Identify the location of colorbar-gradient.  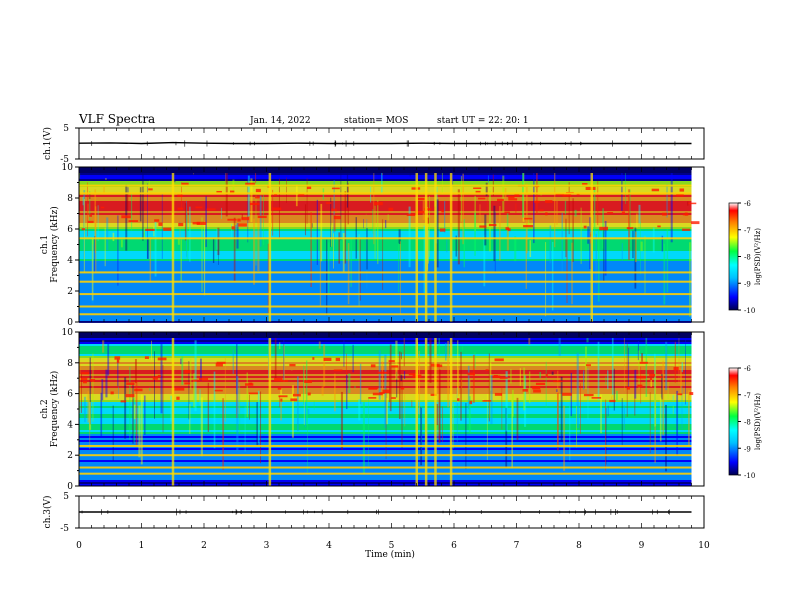
(733, 421).